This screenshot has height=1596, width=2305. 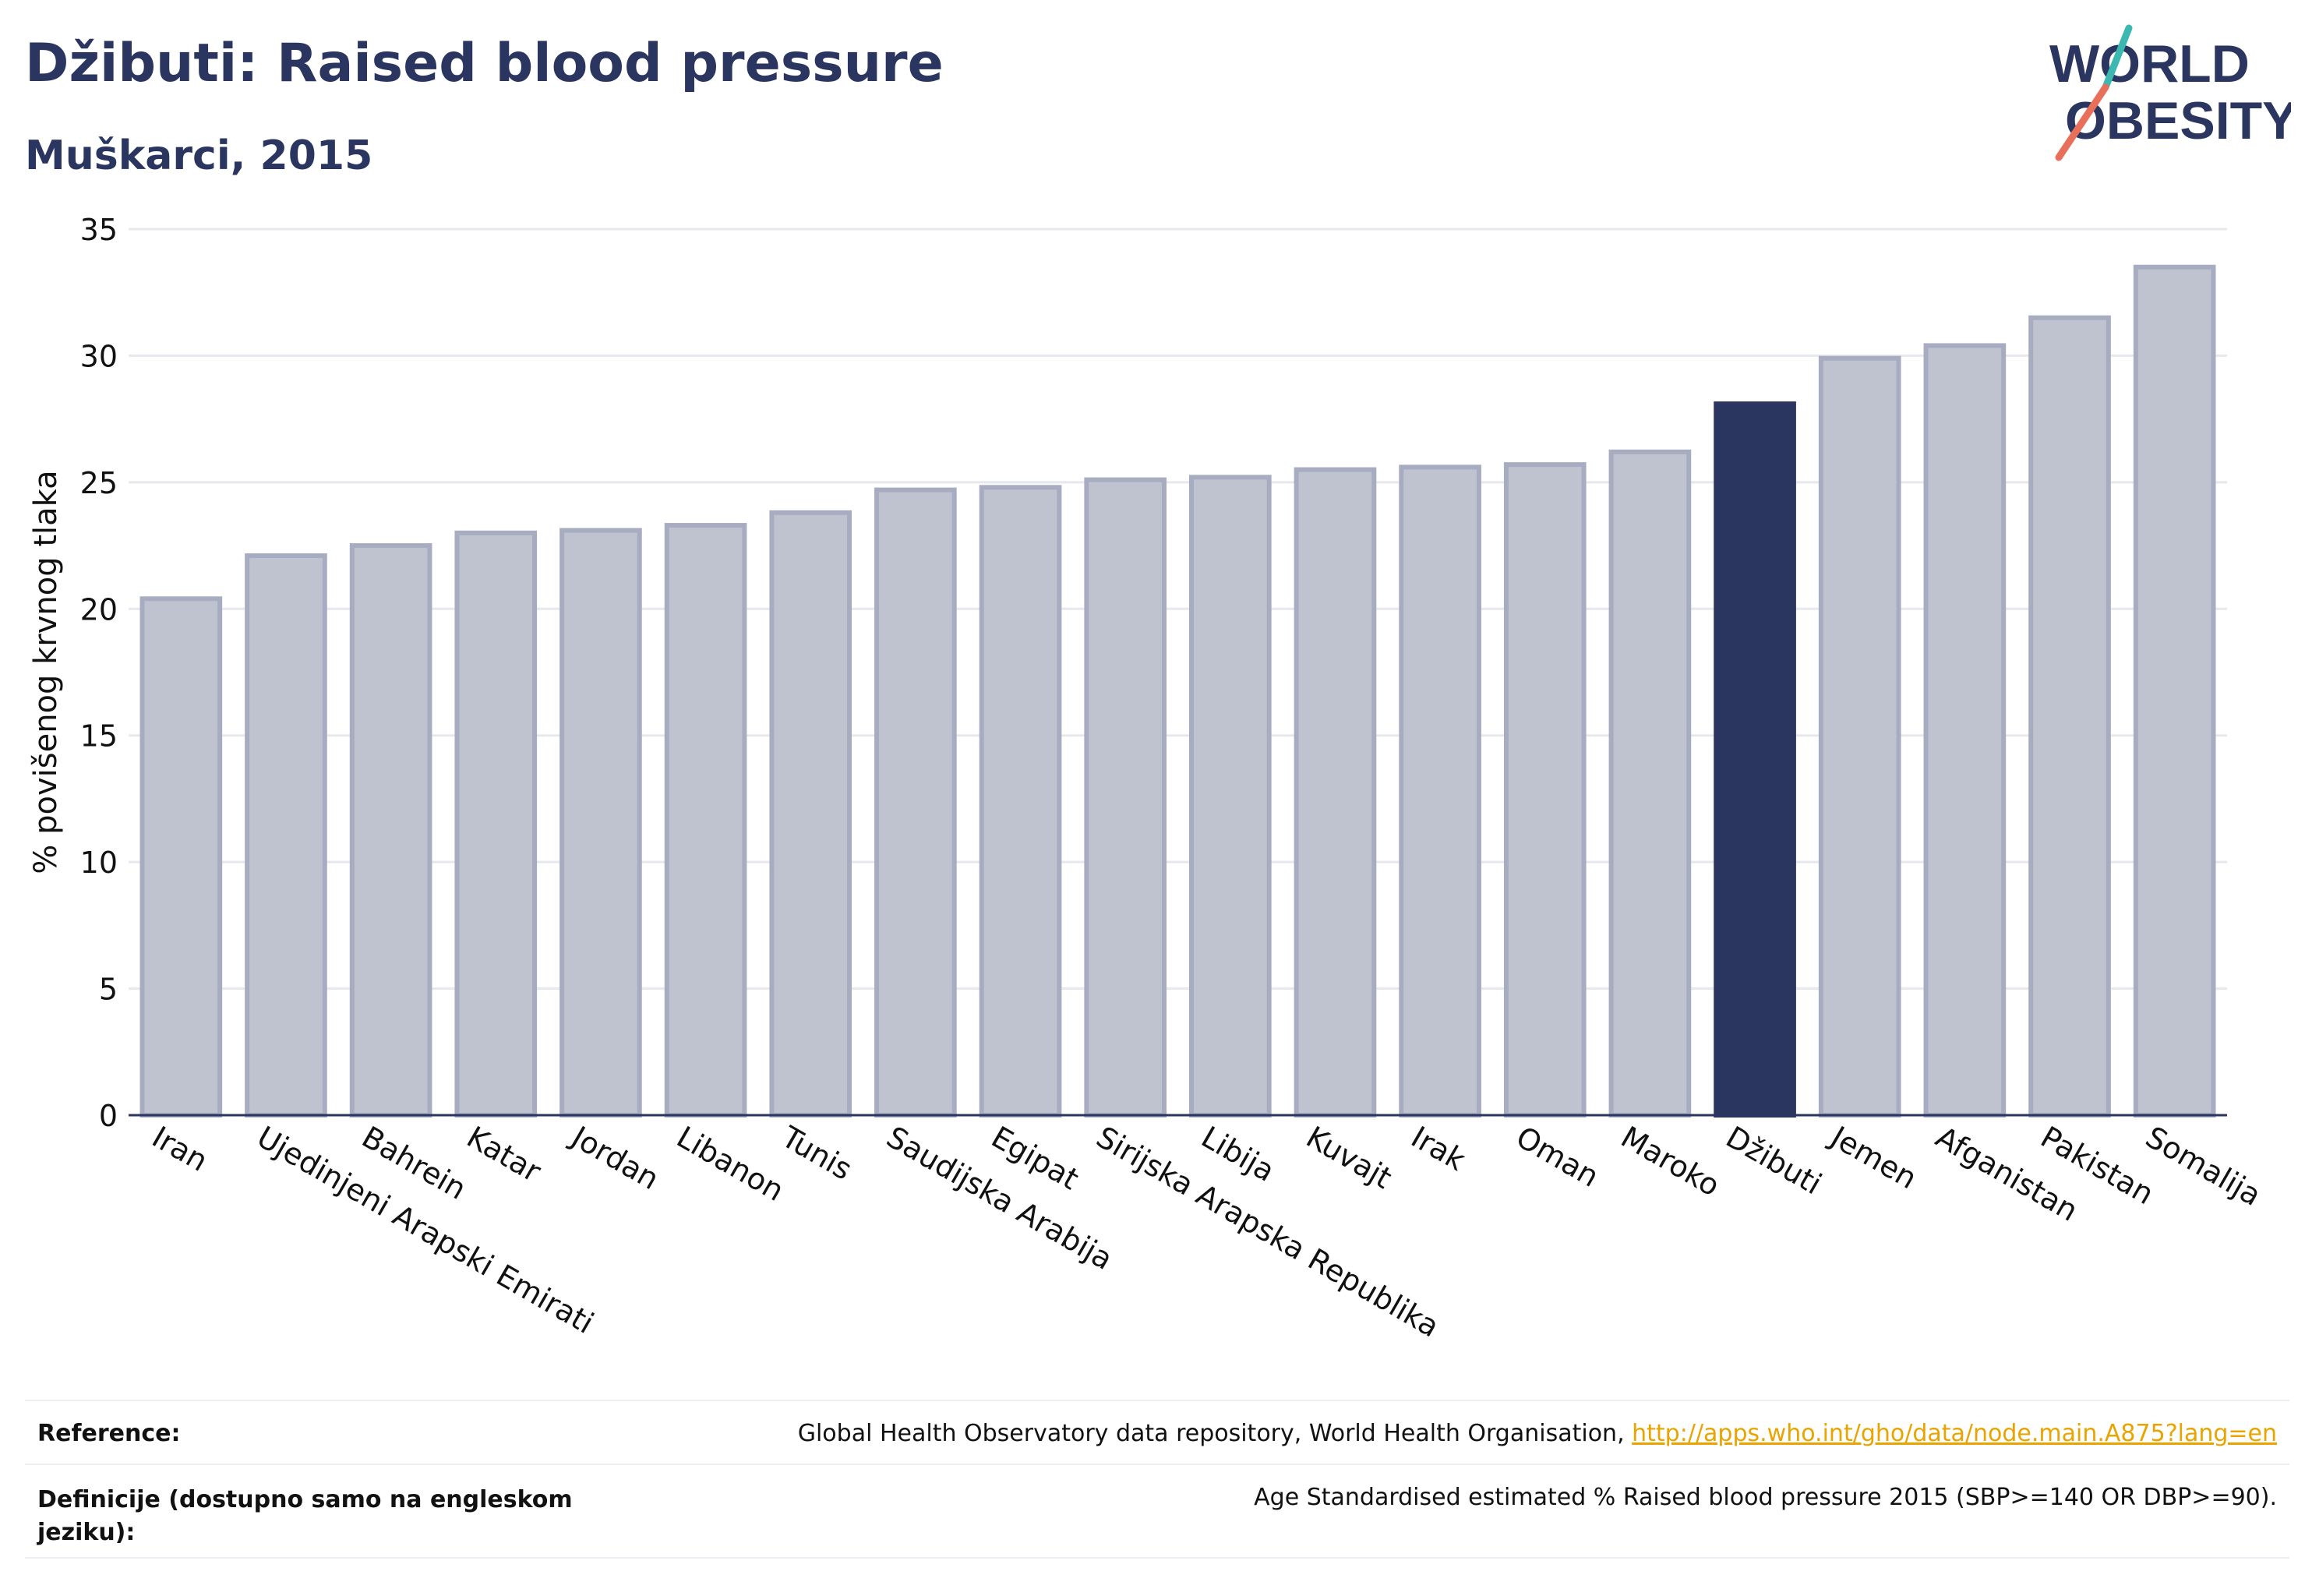 I want to click on x-tick-label: Maroko, so click(x=1670, y=1161).